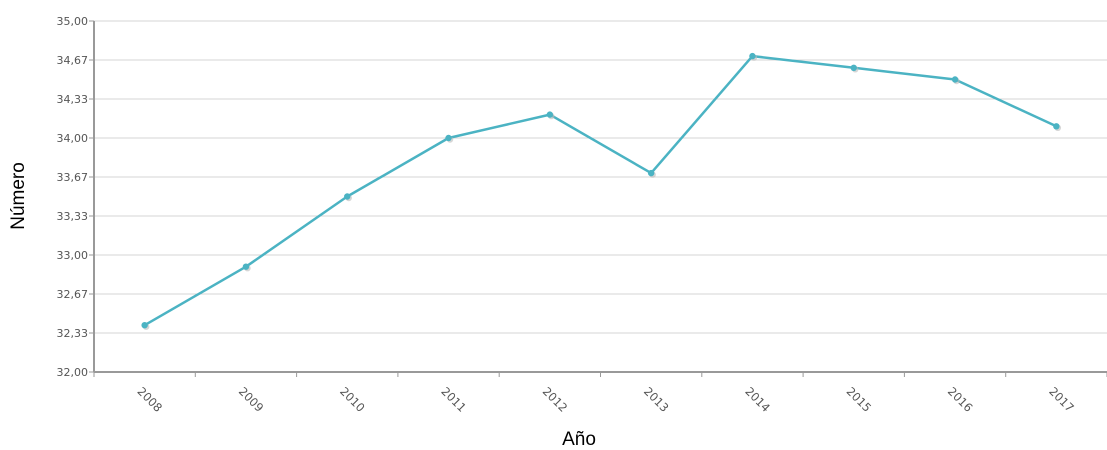  What do you see at coordinates (73, 294) in the screenshot?
I see `y-tick-label: 32,67` at bounding box center [73, 294].